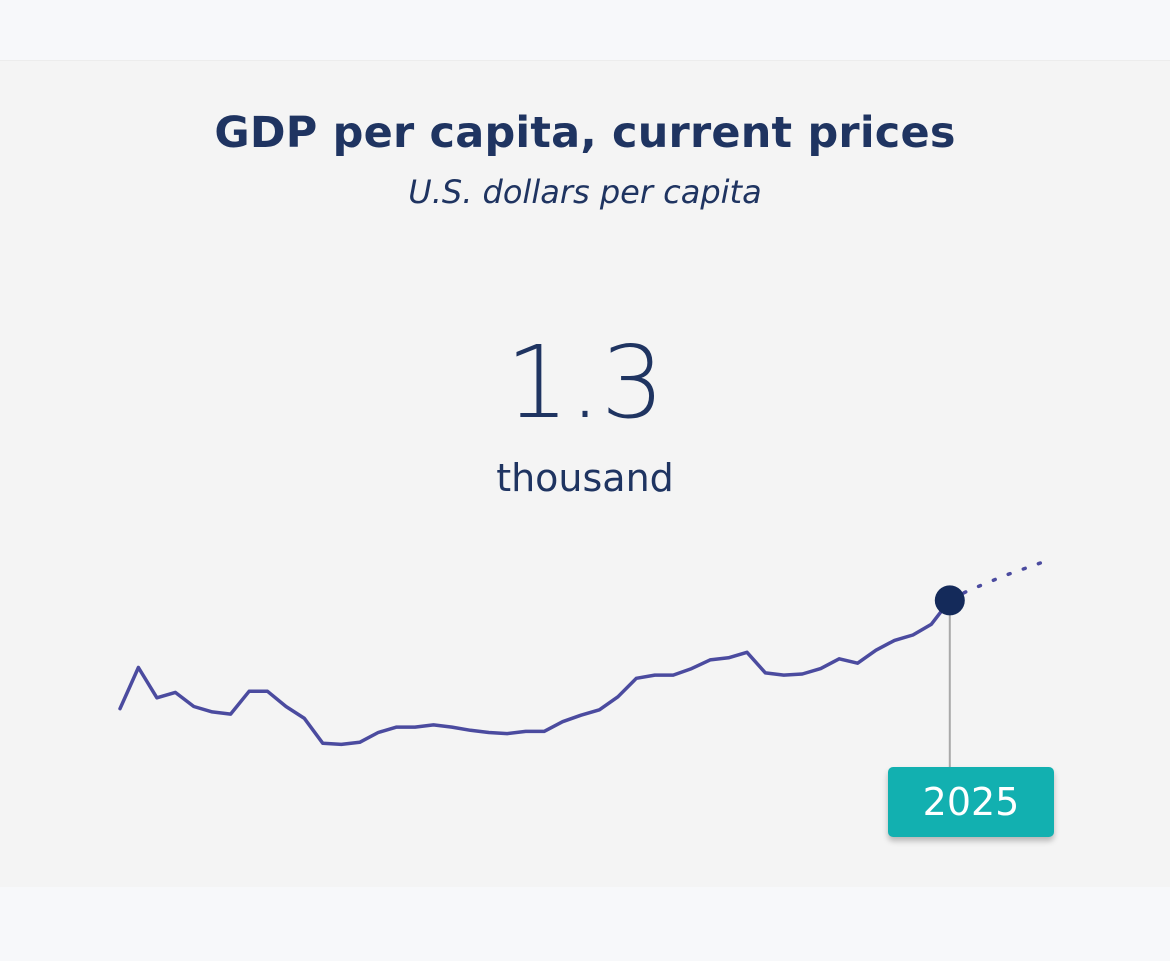 The width and height of the screenshot is (1170, 961). What do you see at coordinates (876, 650) in the screenshot?
I see `data-point-2021` at bounding box center [876, 650].